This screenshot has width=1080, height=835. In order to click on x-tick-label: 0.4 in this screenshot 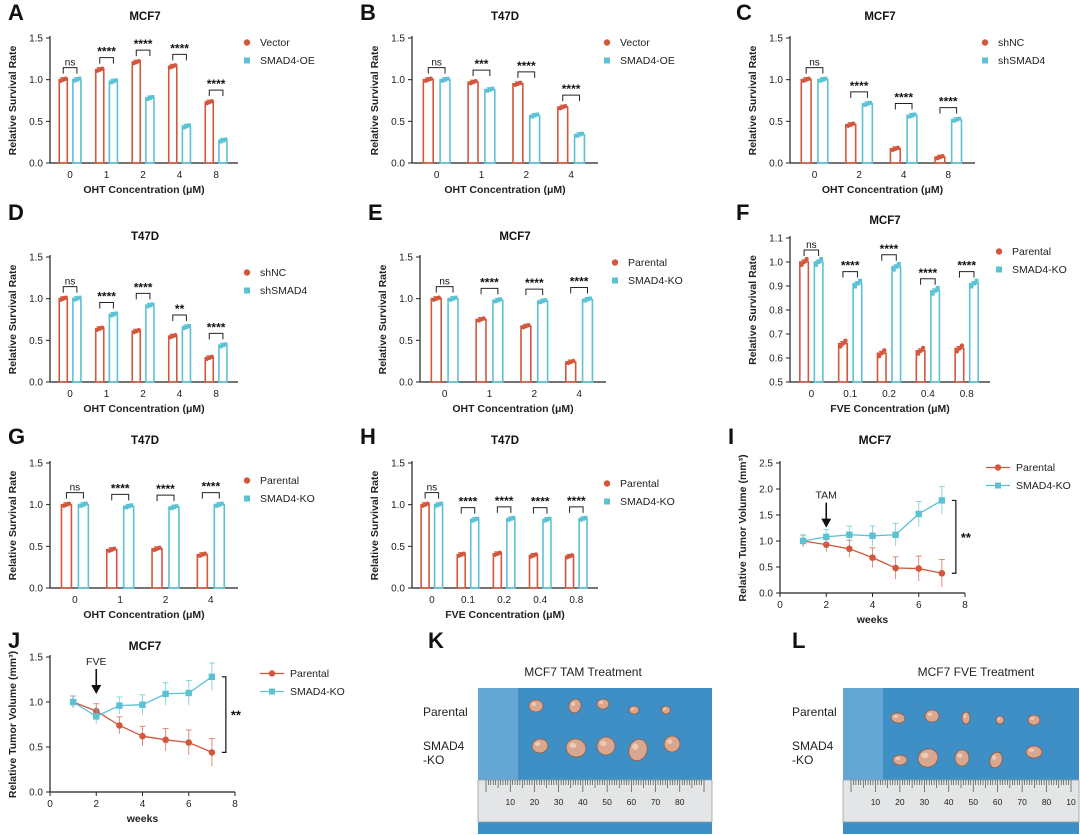, I will do `click(928, 394)`.